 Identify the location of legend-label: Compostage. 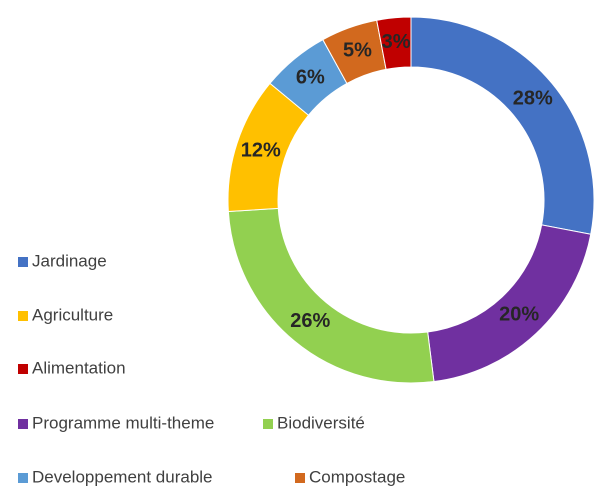
(357, 476).